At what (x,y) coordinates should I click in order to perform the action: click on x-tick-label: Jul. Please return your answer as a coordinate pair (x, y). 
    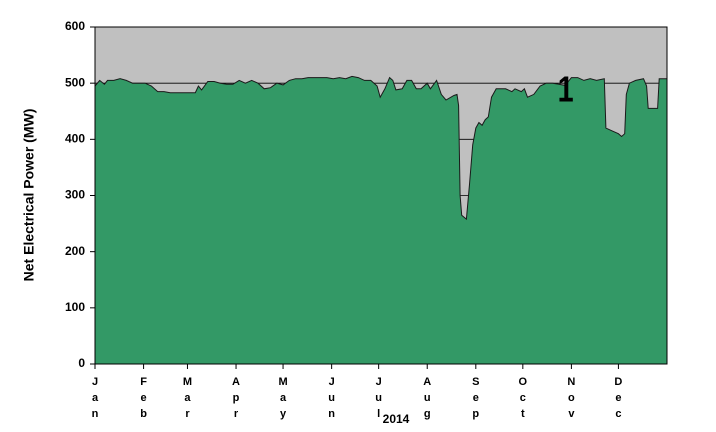
    Looking at the image, I should click on (379, 400).